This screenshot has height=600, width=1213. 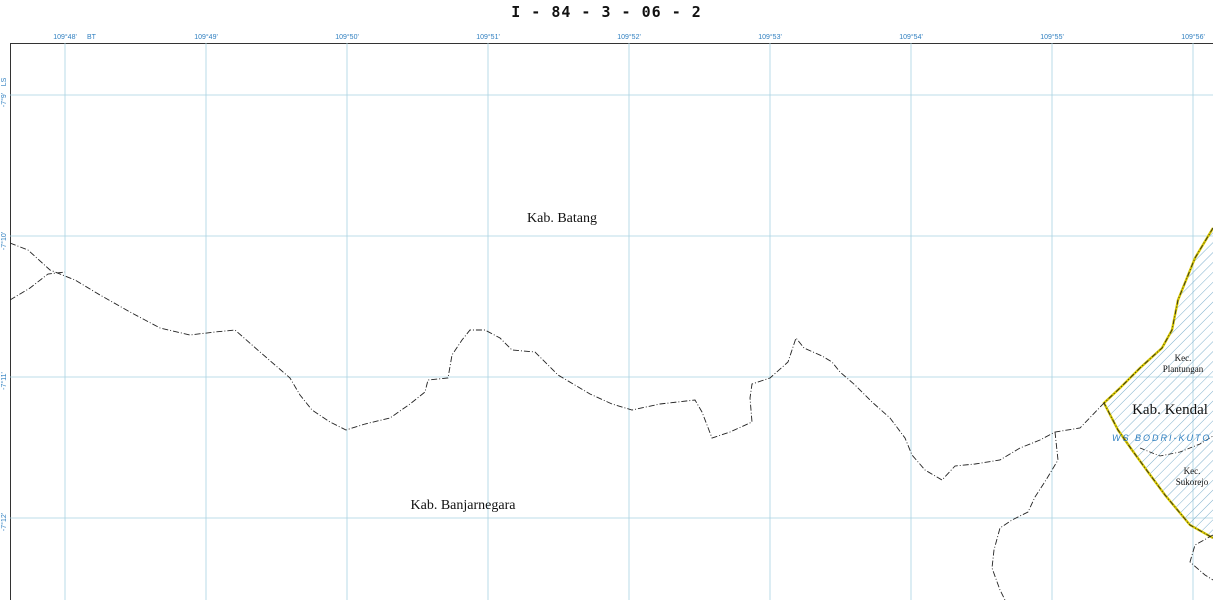 I want to click on label-kab-batang: Kab. Batang, so click(x=562, y=218).